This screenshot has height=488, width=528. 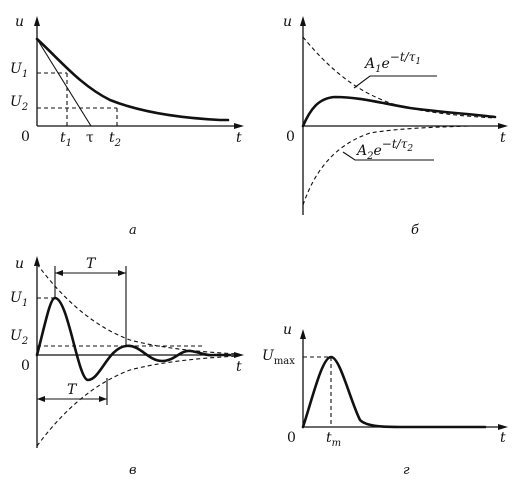 What do you see at coordinates (503, 438) in the screenshot?
I see `panel-g-t-label: t` at bounding box center [503, 438].